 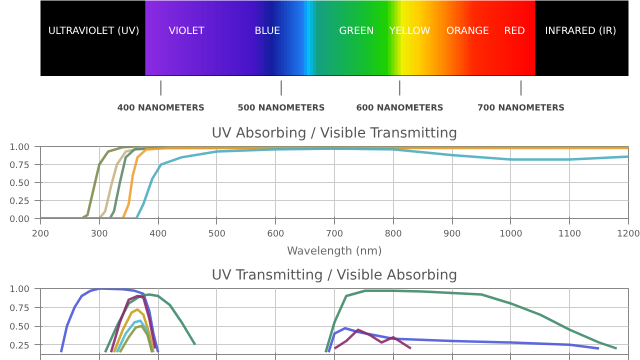 I want to click on x-tick-label: 800, so click(x=393, y=235).